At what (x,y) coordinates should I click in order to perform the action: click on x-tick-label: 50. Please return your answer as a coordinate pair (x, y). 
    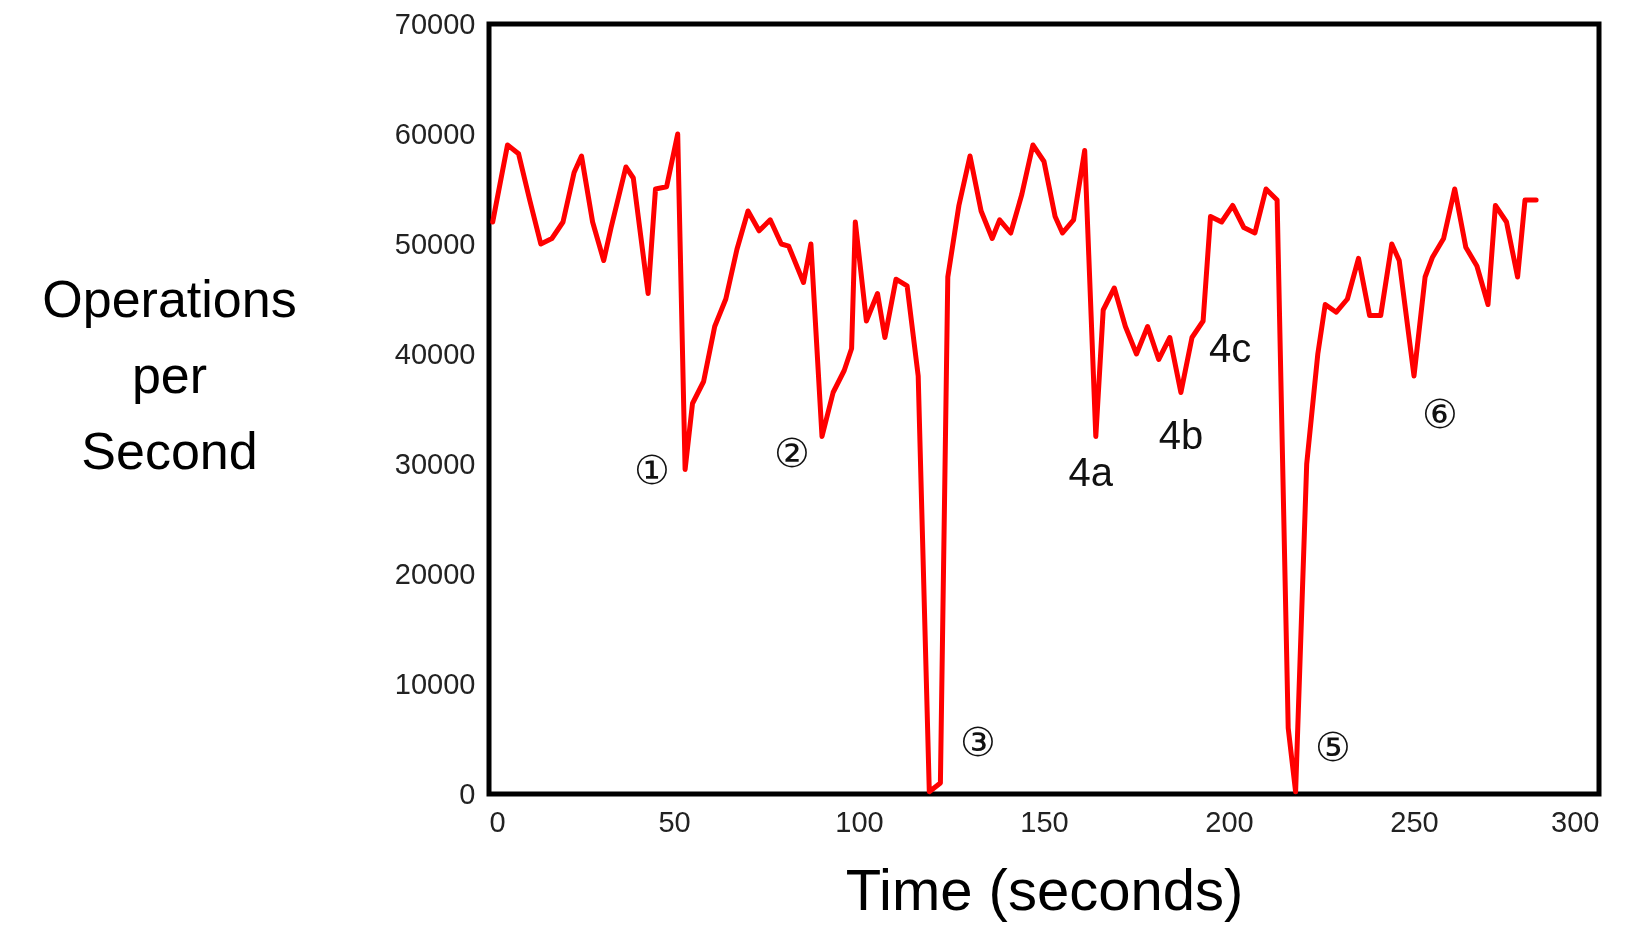
    Looking at the image, I should click on (674, 821).